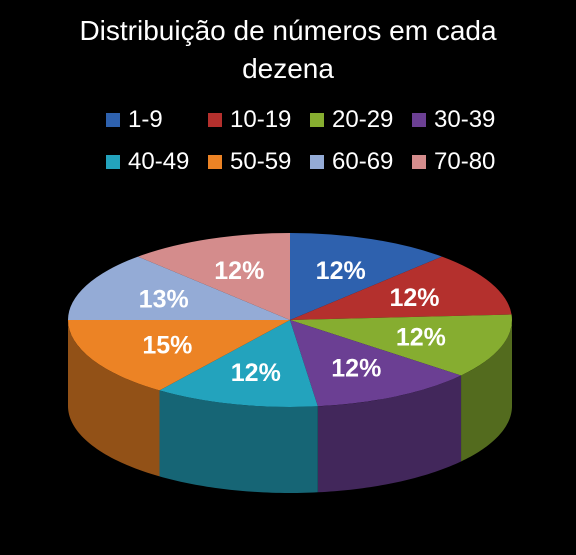  I want to click on legend-item-30-39: 30-39, so click(453, 120).